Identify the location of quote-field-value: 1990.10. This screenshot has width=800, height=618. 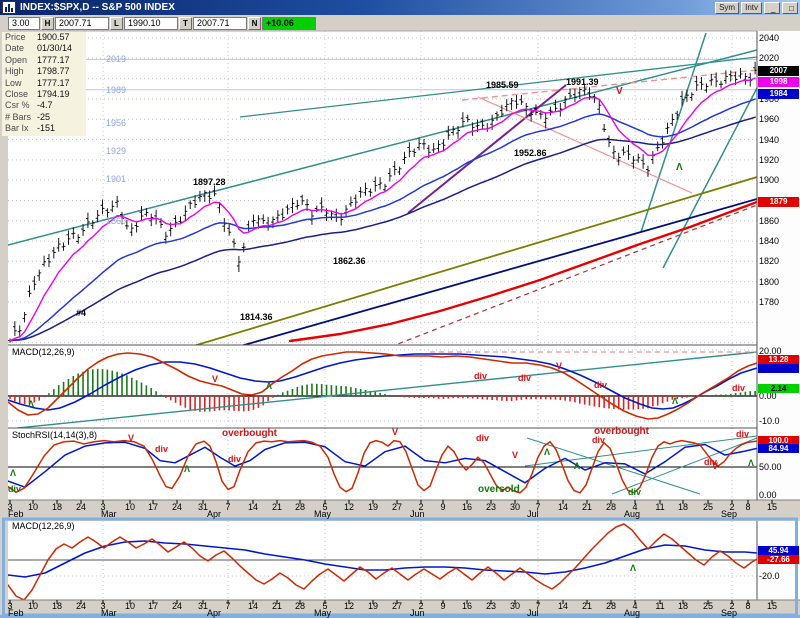
(151, 23).